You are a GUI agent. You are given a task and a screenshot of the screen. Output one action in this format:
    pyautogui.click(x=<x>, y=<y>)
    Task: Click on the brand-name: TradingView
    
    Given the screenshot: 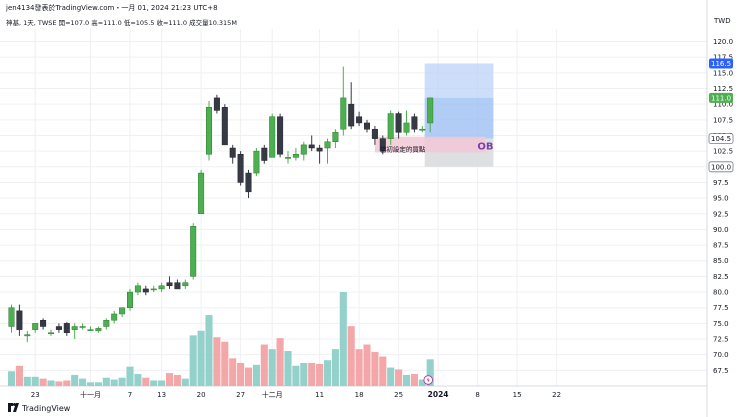 What is the action you would take?
    pyautogui.click(x=46, y=408)
    